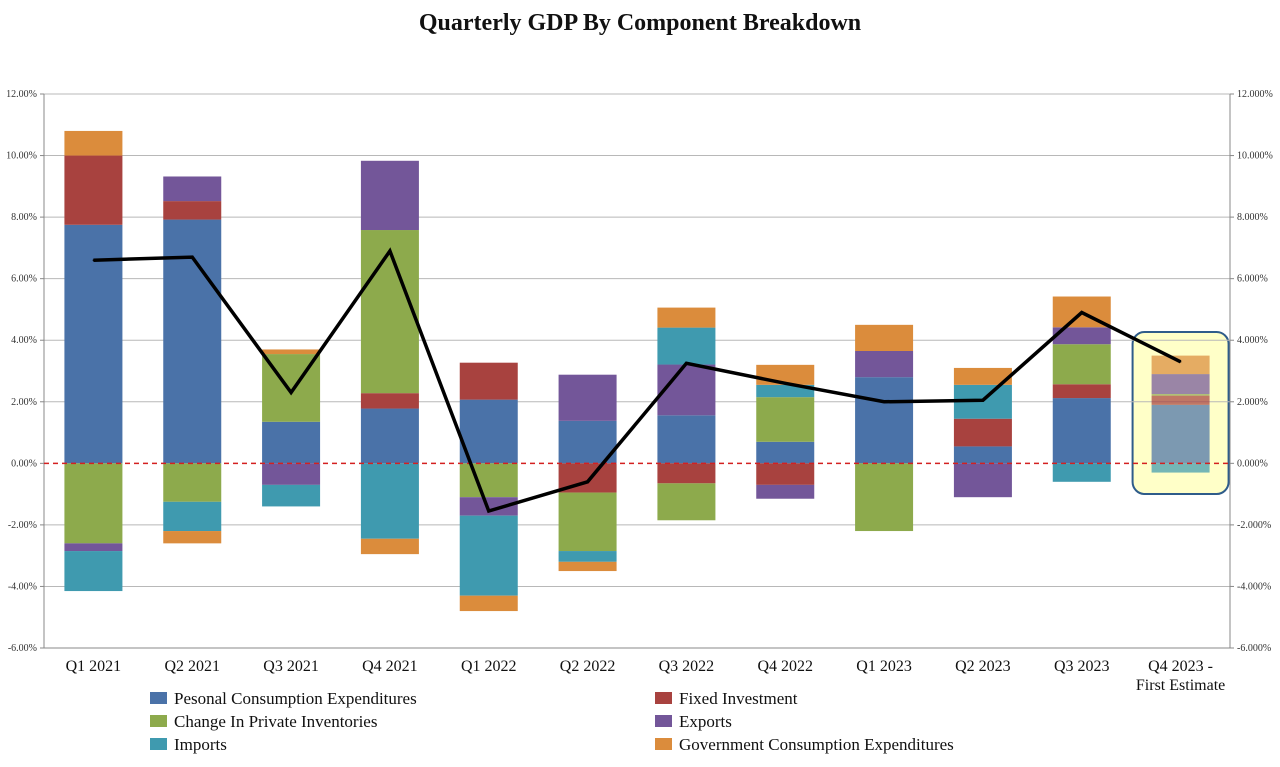  Describe the element at coordinates (24, 217) in the screenshot. I see `y-tick-label-left: 8.00%` at that location.